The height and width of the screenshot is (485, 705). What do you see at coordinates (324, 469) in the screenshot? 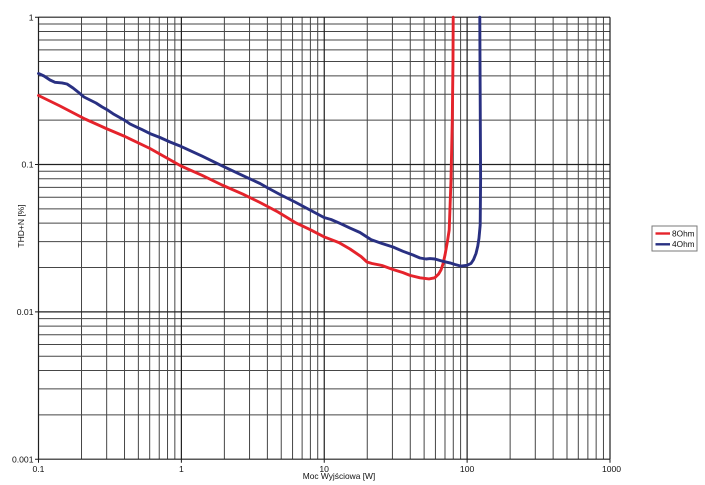
I see `svg-text: 10` at bounding box center [324, 469].